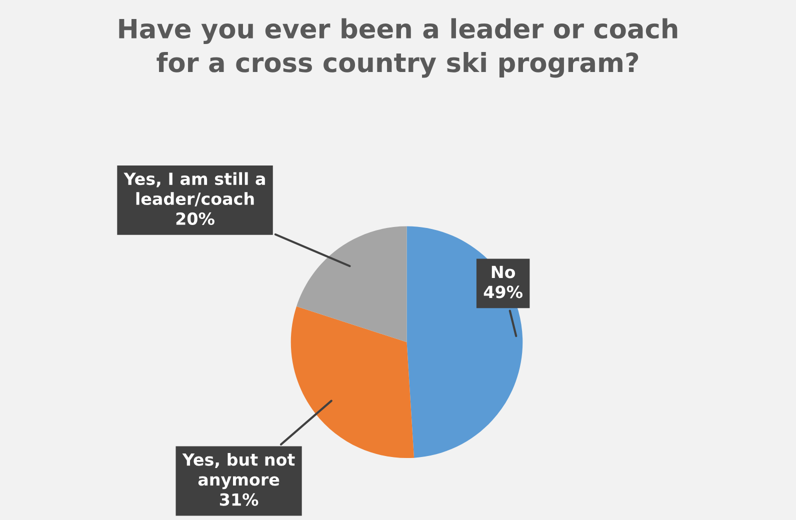 Image resolution: width=796 pixels, height=520 pixels. I want to click on slice-label: No, so click(504, 272).